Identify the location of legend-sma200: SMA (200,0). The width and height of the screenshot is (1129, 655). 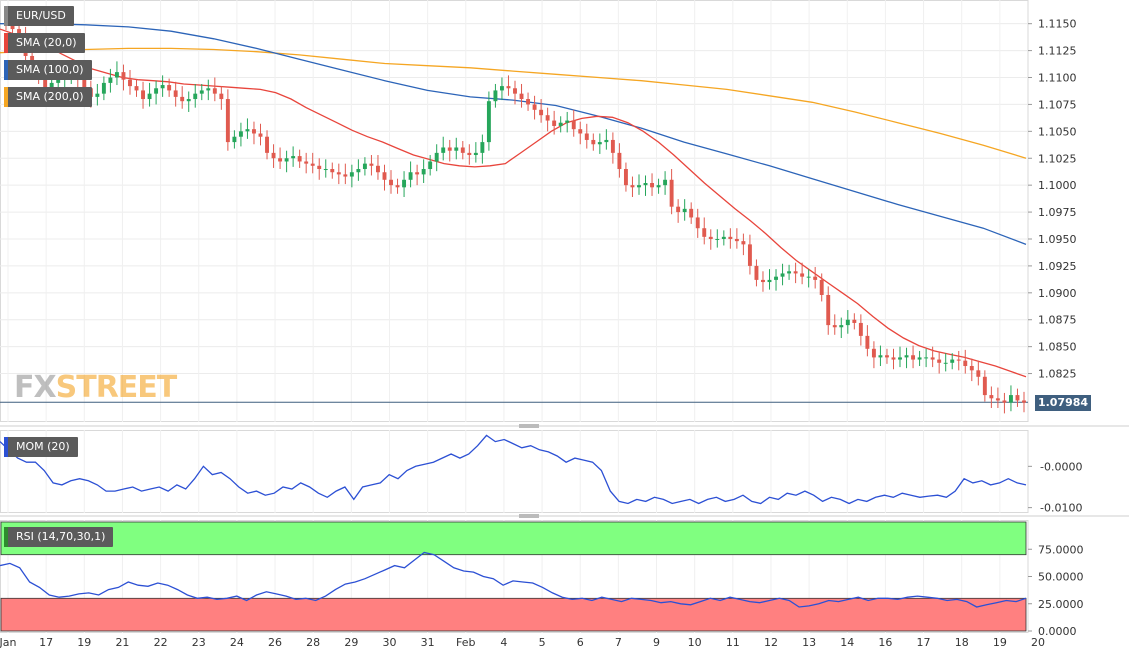
(48, 97).